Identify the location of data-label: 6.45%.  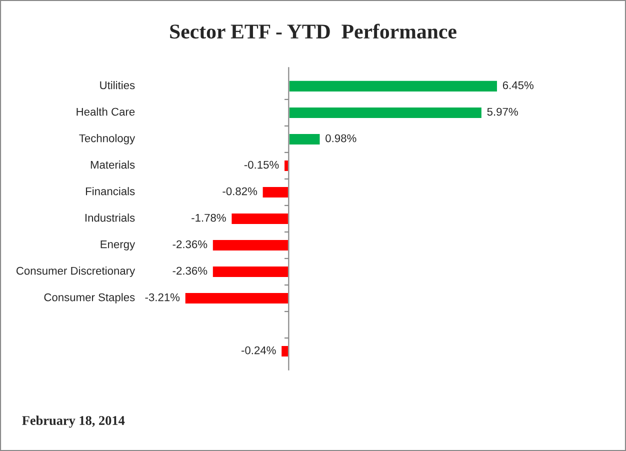
(518, 85).